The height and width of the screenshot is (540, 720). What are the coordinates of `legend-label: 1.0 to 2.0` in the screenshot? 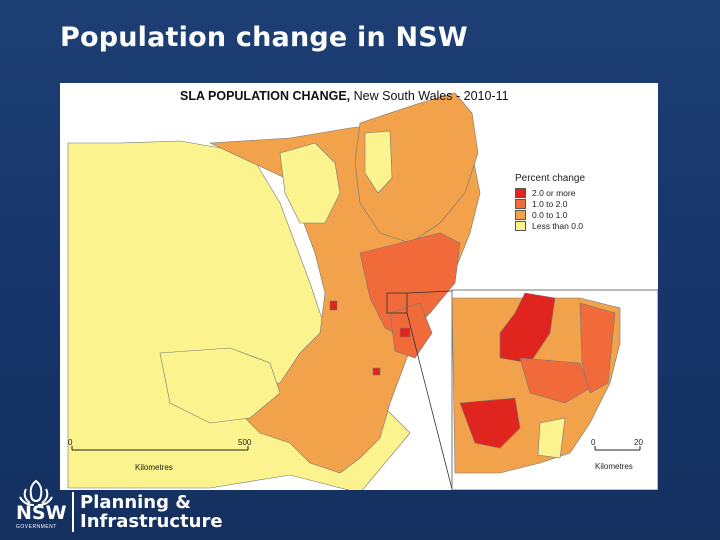 It's located at (550, 203).